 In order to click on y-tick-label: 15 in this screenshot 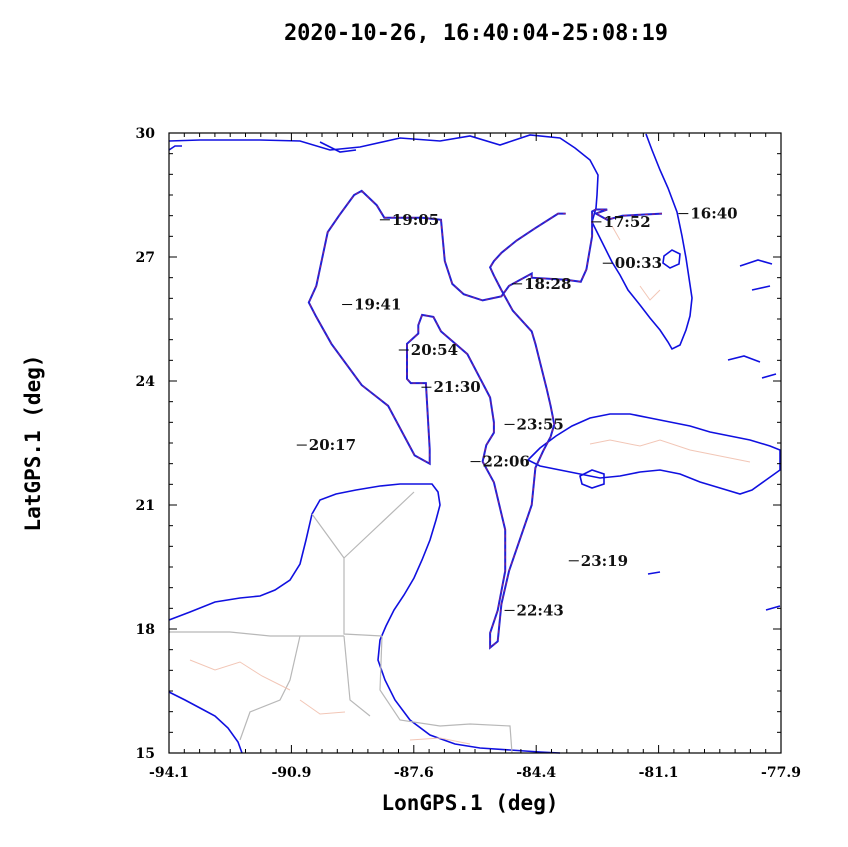, I will do `click(145, 754)`.